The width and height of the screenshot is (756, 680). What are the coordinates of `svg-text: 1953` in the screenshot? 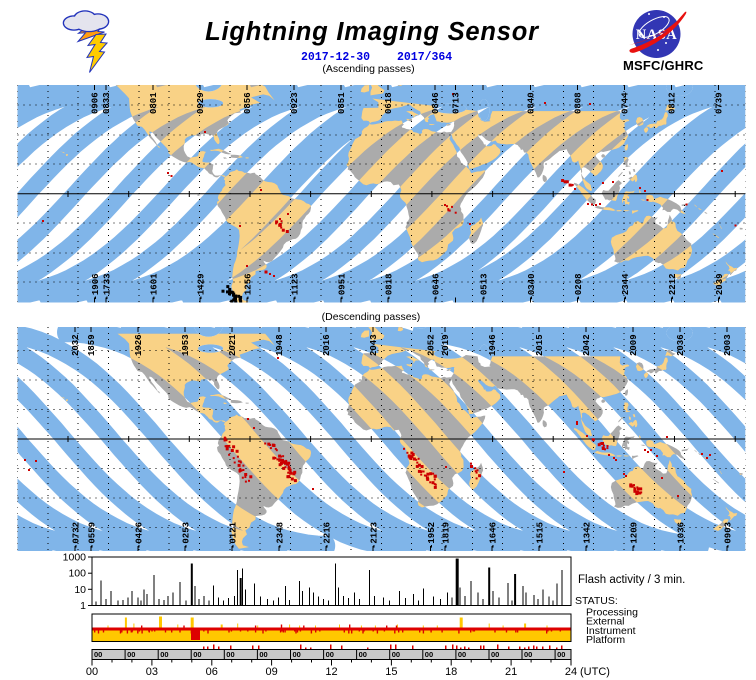 It's located at (186, 345).